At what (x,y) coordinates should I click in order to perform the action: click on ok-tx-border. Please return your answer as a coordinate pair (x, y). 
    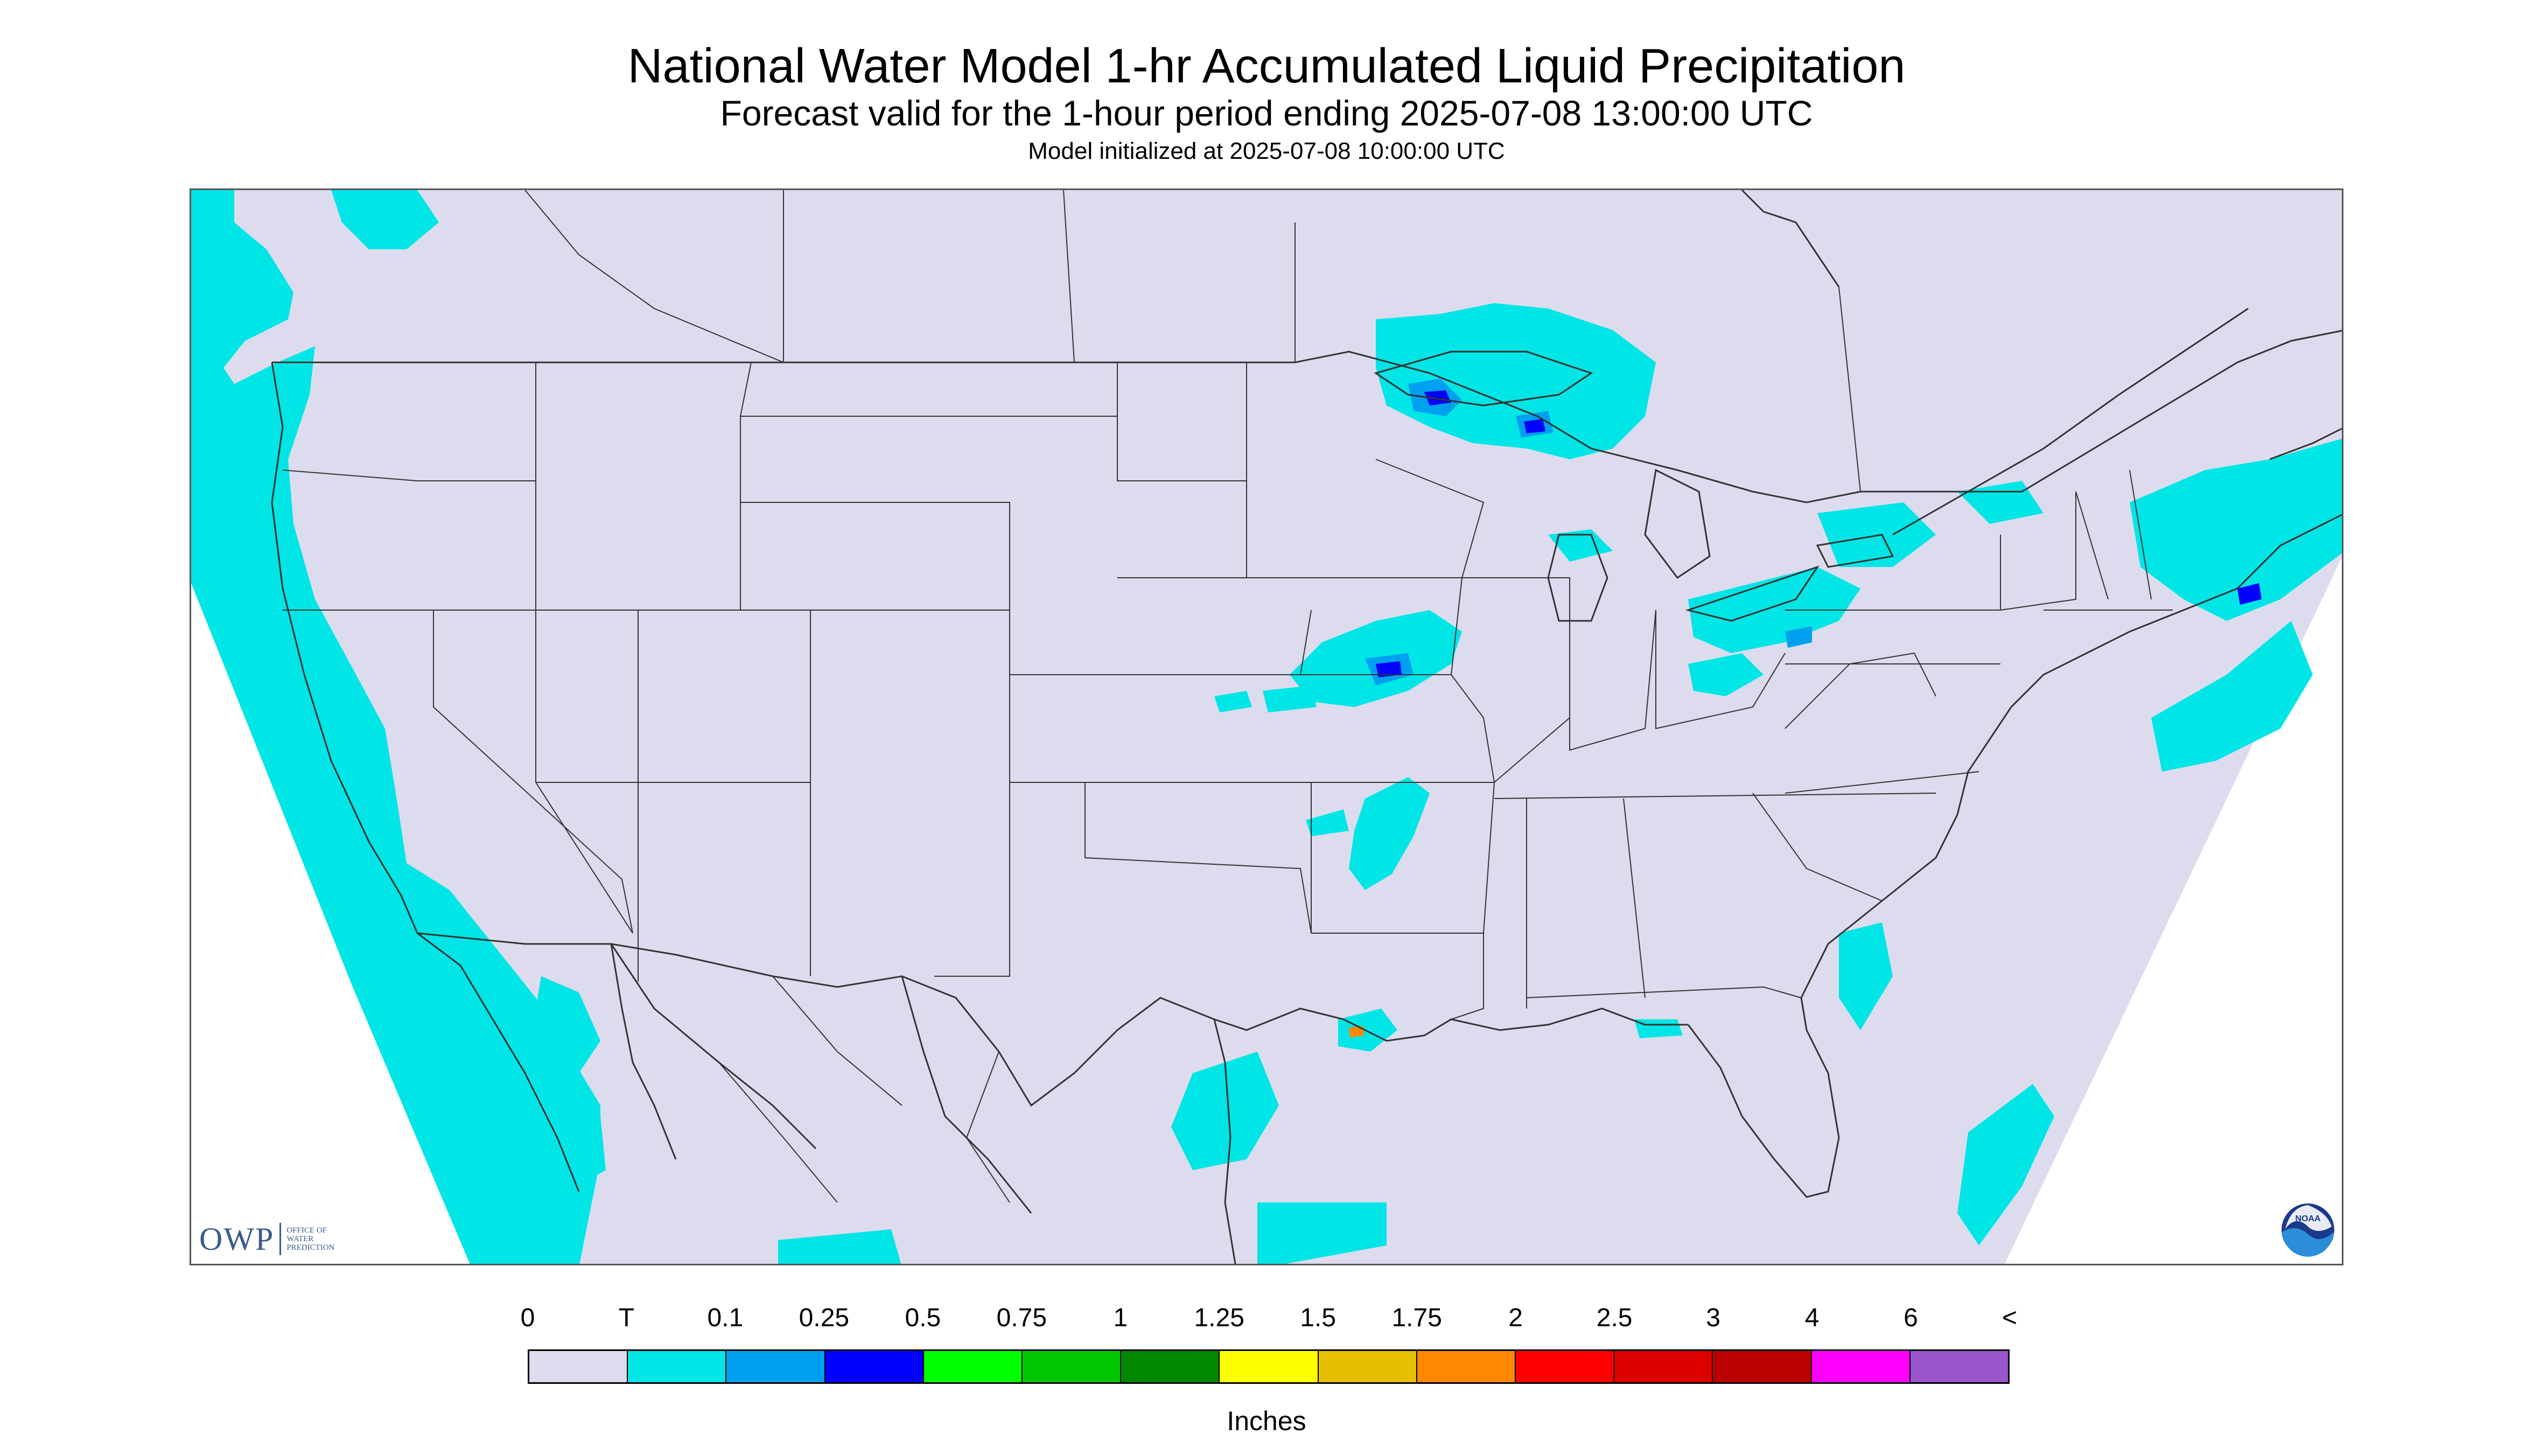
    Looking at the image, I should click on (1198, 858).